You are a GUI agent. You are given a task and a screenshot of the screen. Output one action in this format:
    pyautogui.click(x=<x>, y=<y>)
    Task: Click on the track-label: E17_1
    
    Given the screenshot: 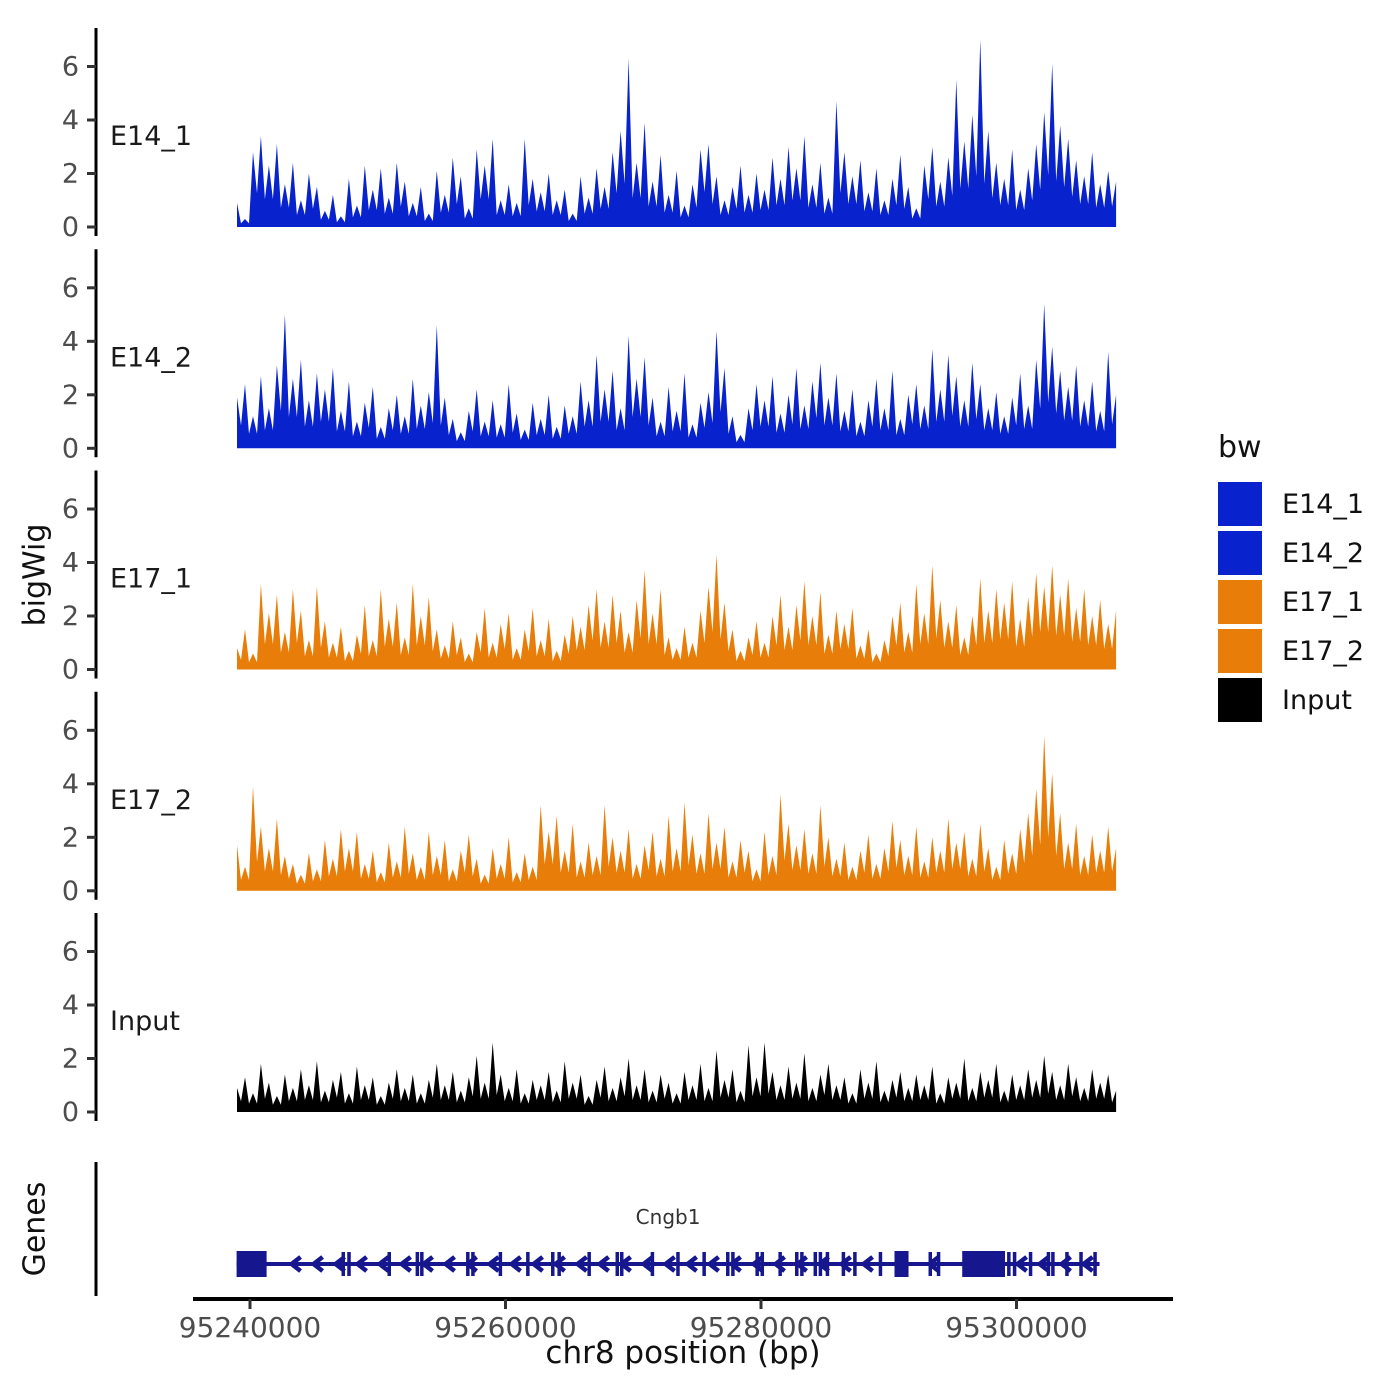 What is the action you would take?
    pyautogui.click(x=151, y=579)
    